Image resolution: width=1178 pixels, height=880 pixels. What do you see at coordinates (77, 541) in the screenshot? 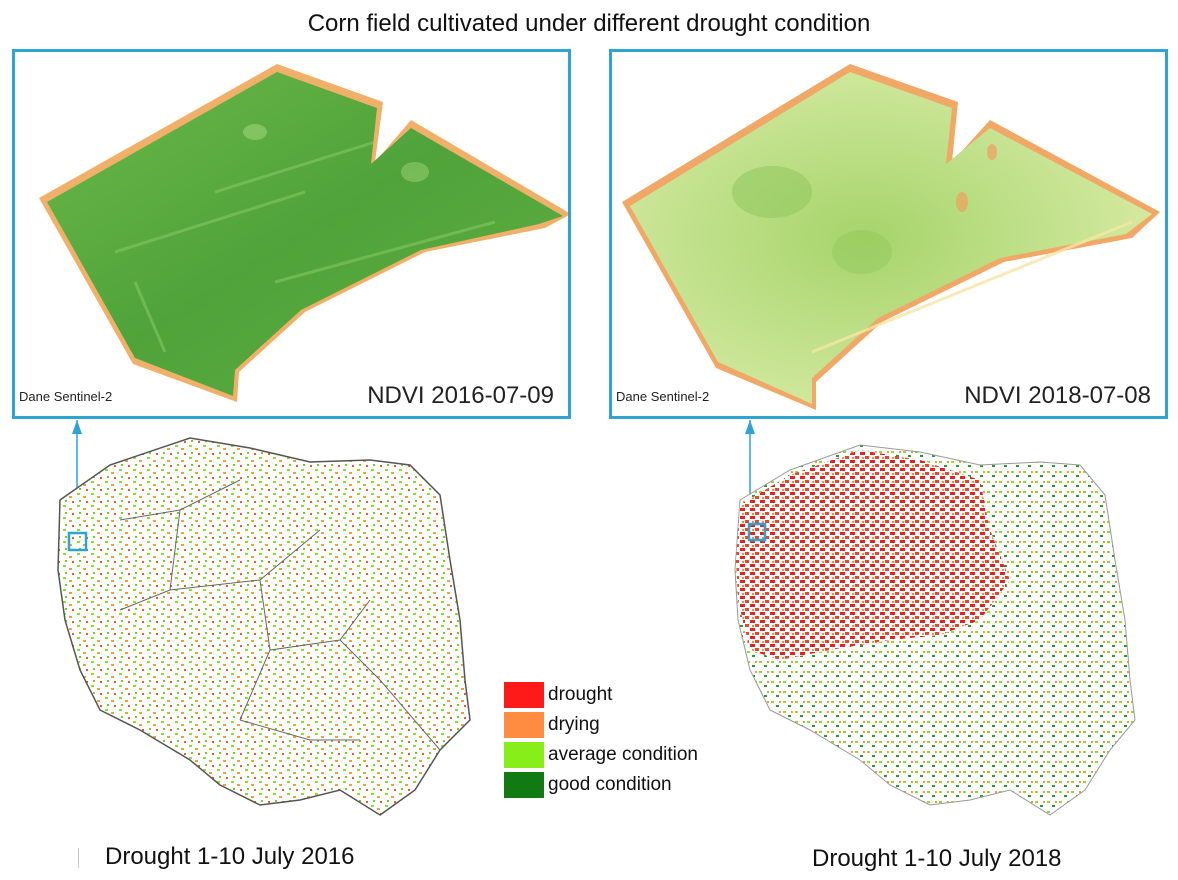
I see `field-marker-2016` at bounding box center [77, 541].